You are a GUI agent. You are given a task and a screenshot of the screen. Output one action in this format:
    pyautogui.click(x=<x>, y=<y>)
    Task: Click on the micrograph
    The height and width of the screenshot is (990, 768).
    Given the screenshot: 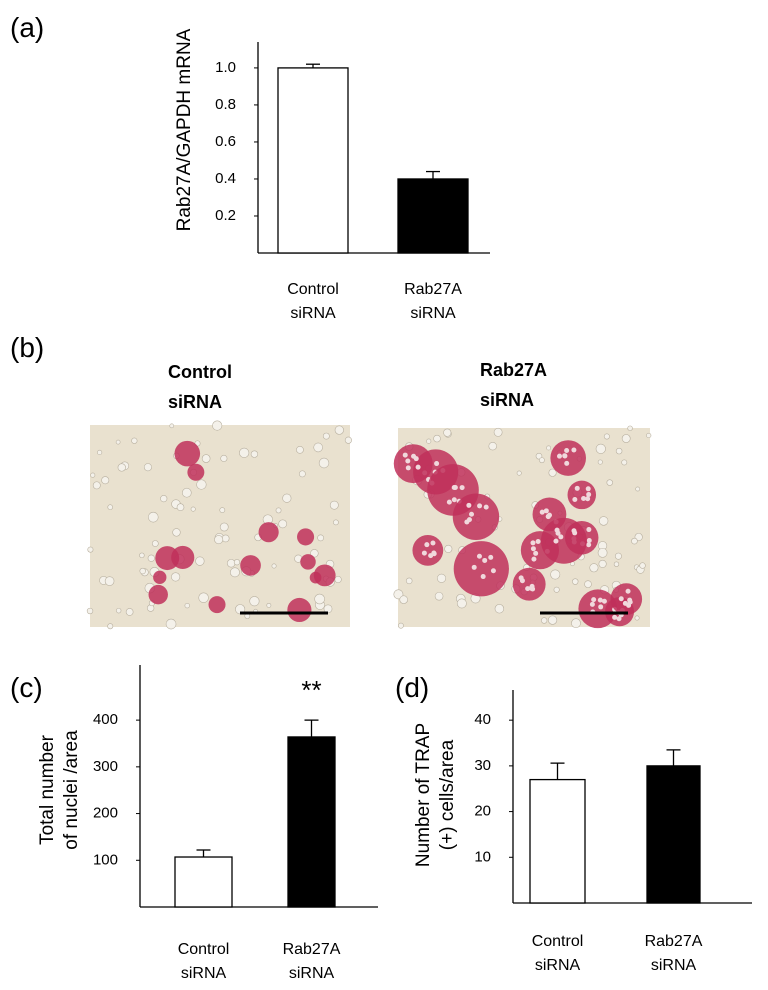 What is the action you would take?
    pyautogui.click(x=522, y=527)
    